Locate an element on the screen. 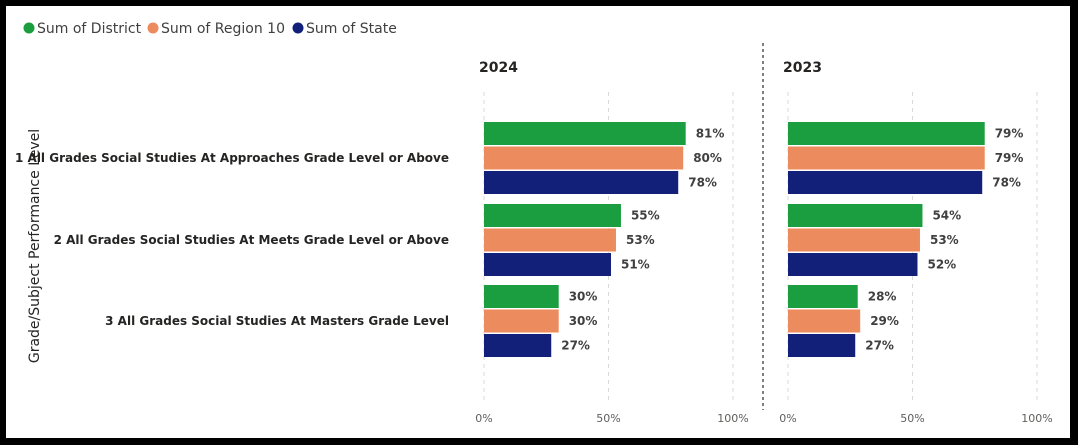 Image resolution: width=1078 pixels, height=445 pixels. data-label: 52% is located at coordinates (941, 265).